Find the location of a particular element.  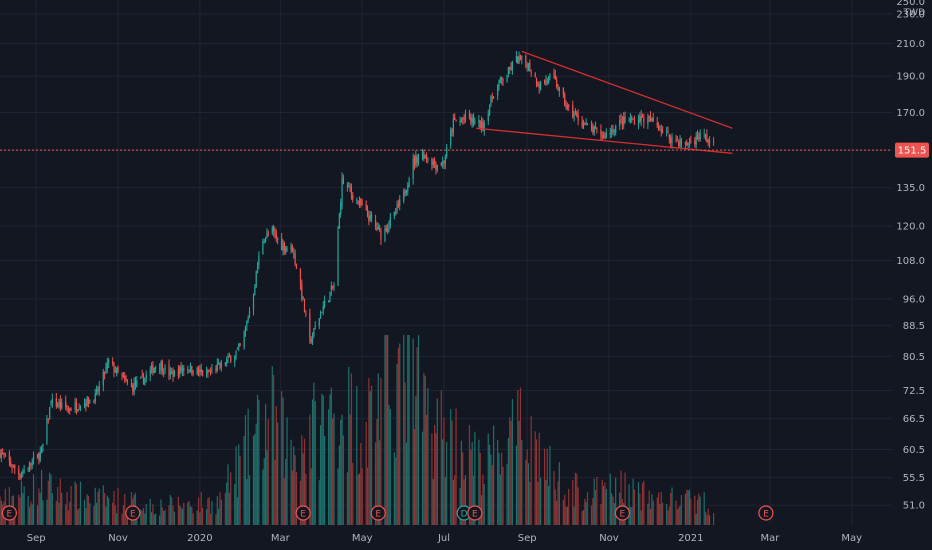

x-tick-label: Nov is located at coordinates (118, 538).